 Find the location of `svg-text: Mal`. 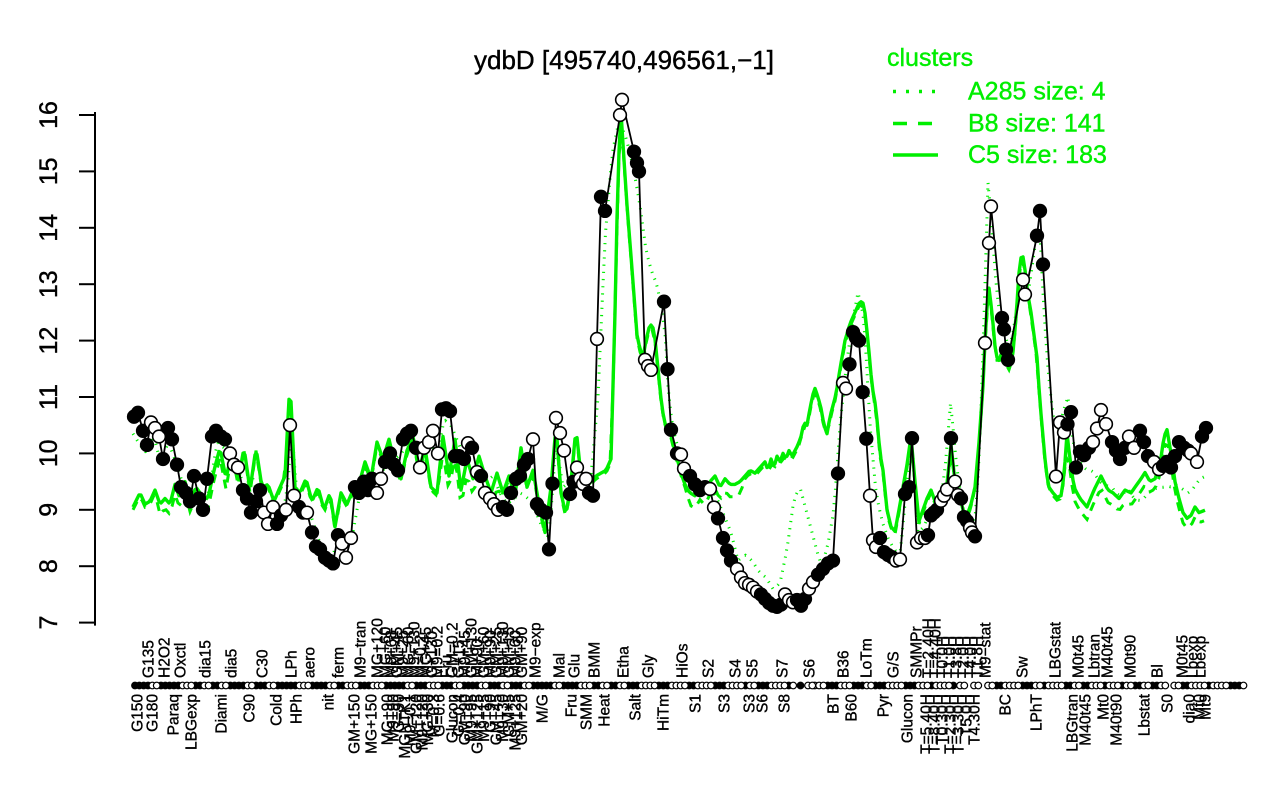

svg-text: Mal is located at coordinates (560, 665).